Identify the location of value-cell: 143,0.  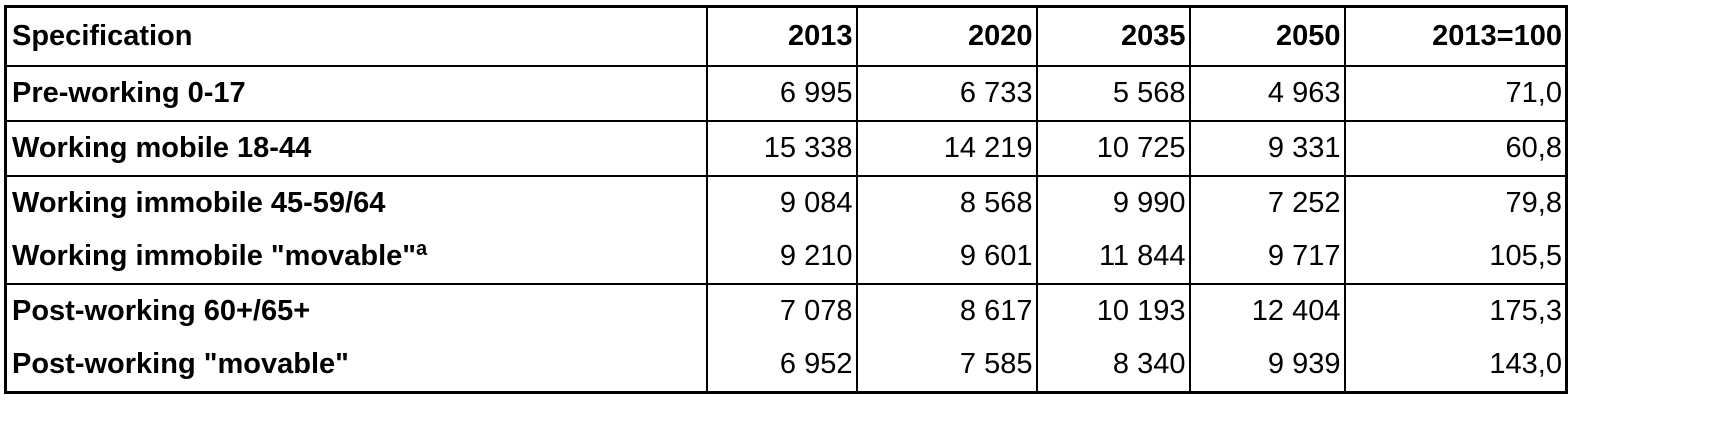
(1455, 365).